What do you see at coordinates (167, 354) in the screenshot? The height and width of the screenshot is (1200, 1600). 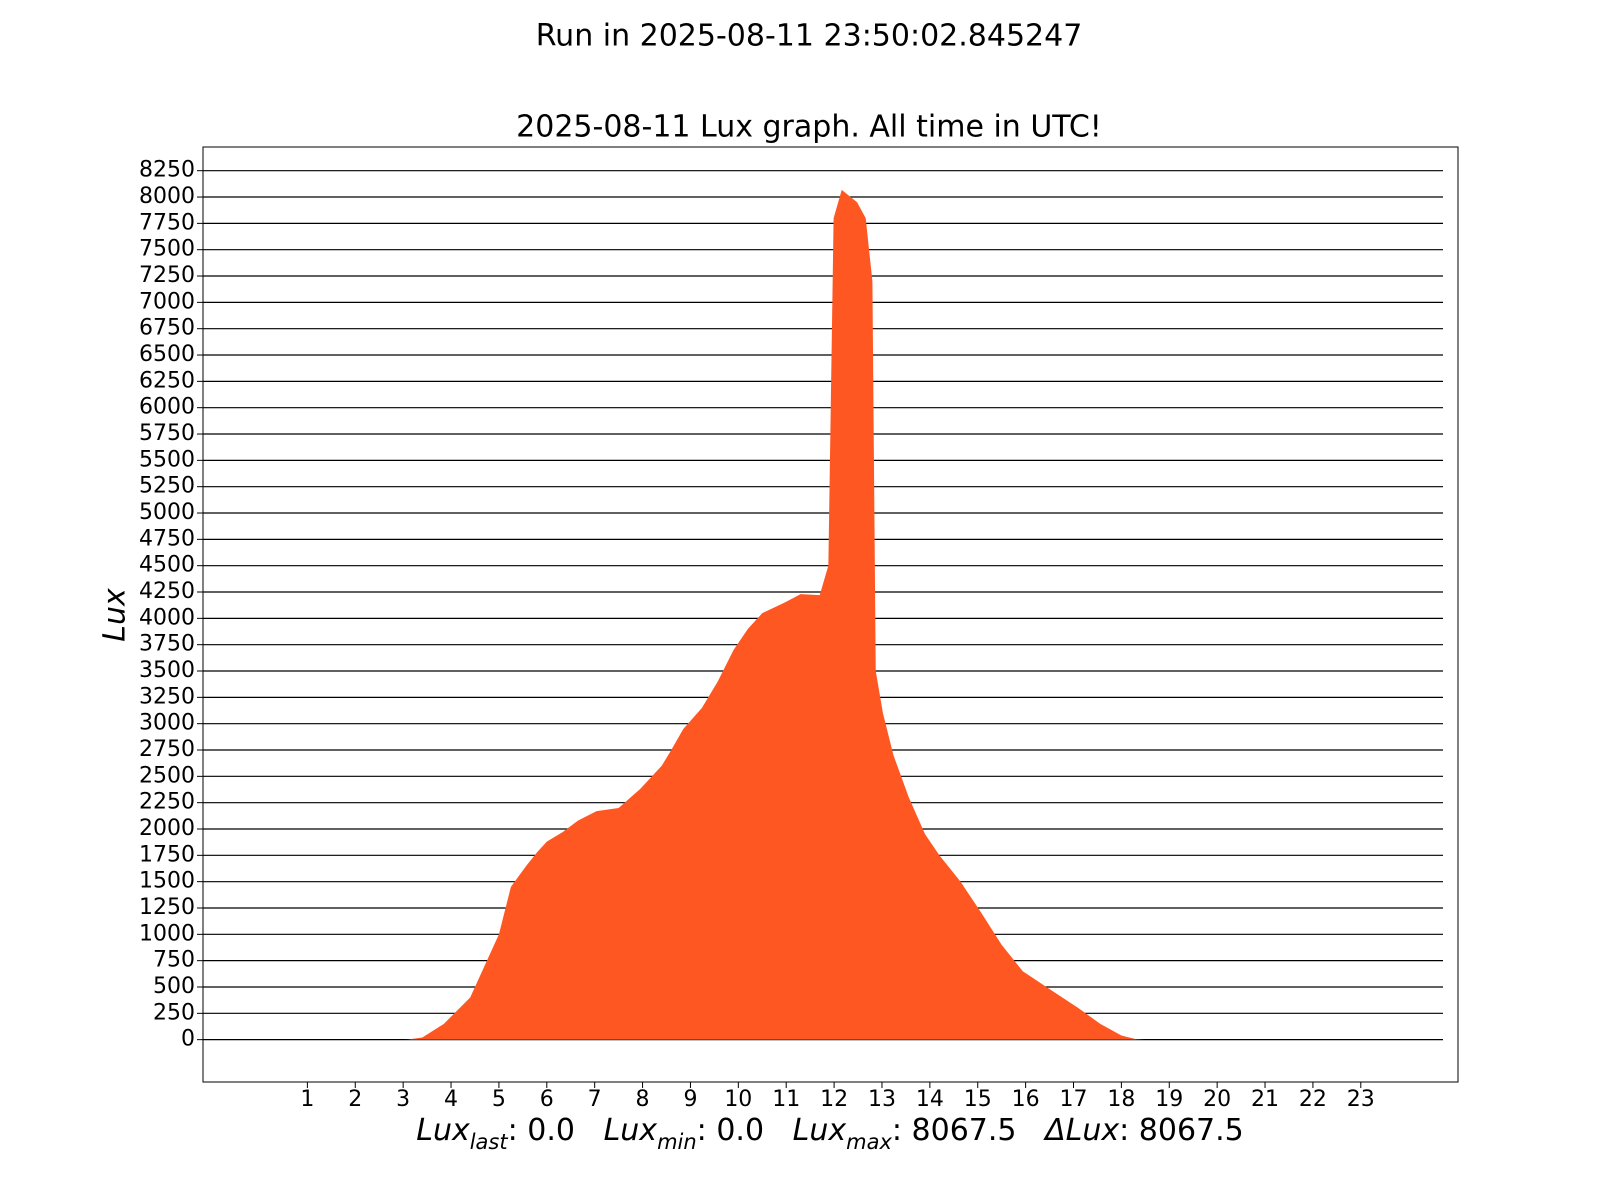 I see `y-tick-label: 6500` at bounding box center [167, 354].